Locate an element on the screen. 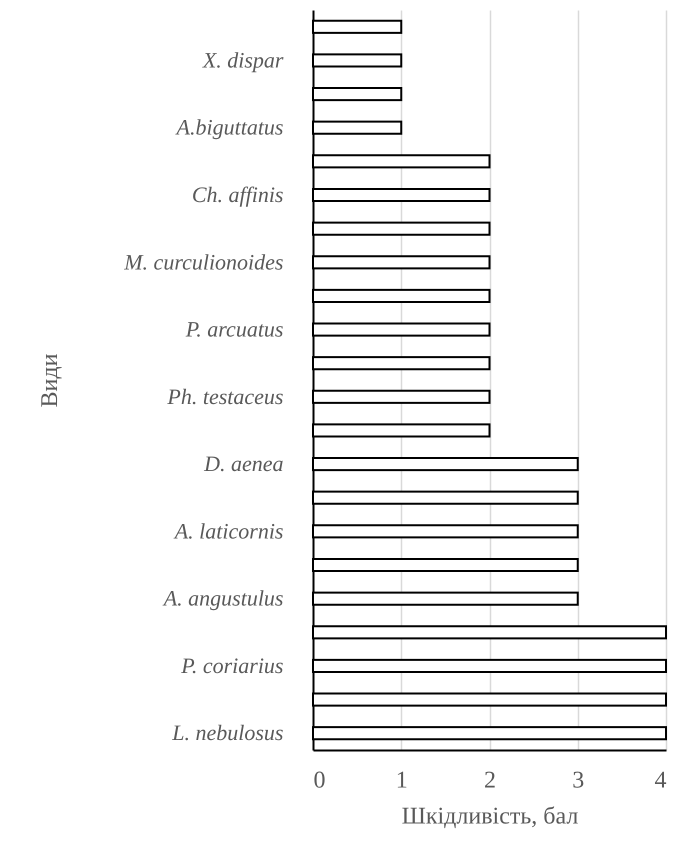 Image resolution: width=675 pixels, height=848 pixels. y-tick-label: D. aenea is located at coordinates (243, 463).